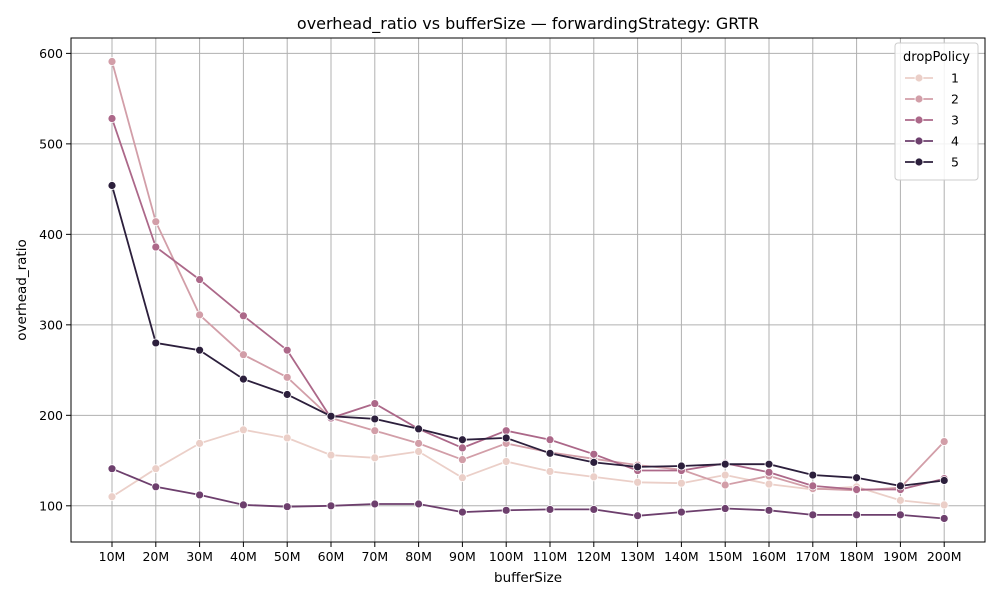 The width and height of the screenshot is (1000, 600). I want to click on legend-title: dropPolicy, so click(936, 57).